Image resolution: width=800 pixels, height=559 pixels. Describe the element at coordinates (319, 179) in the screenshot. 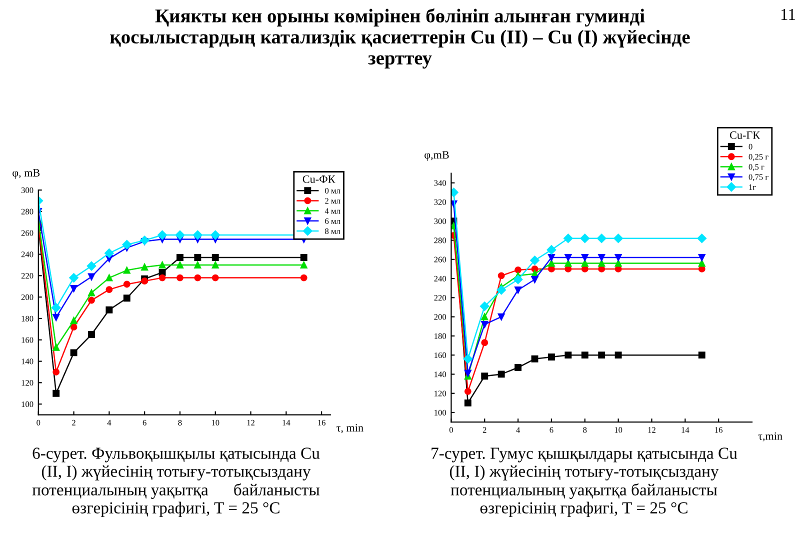

I see `legend-title: Cu-ФК` at that location.